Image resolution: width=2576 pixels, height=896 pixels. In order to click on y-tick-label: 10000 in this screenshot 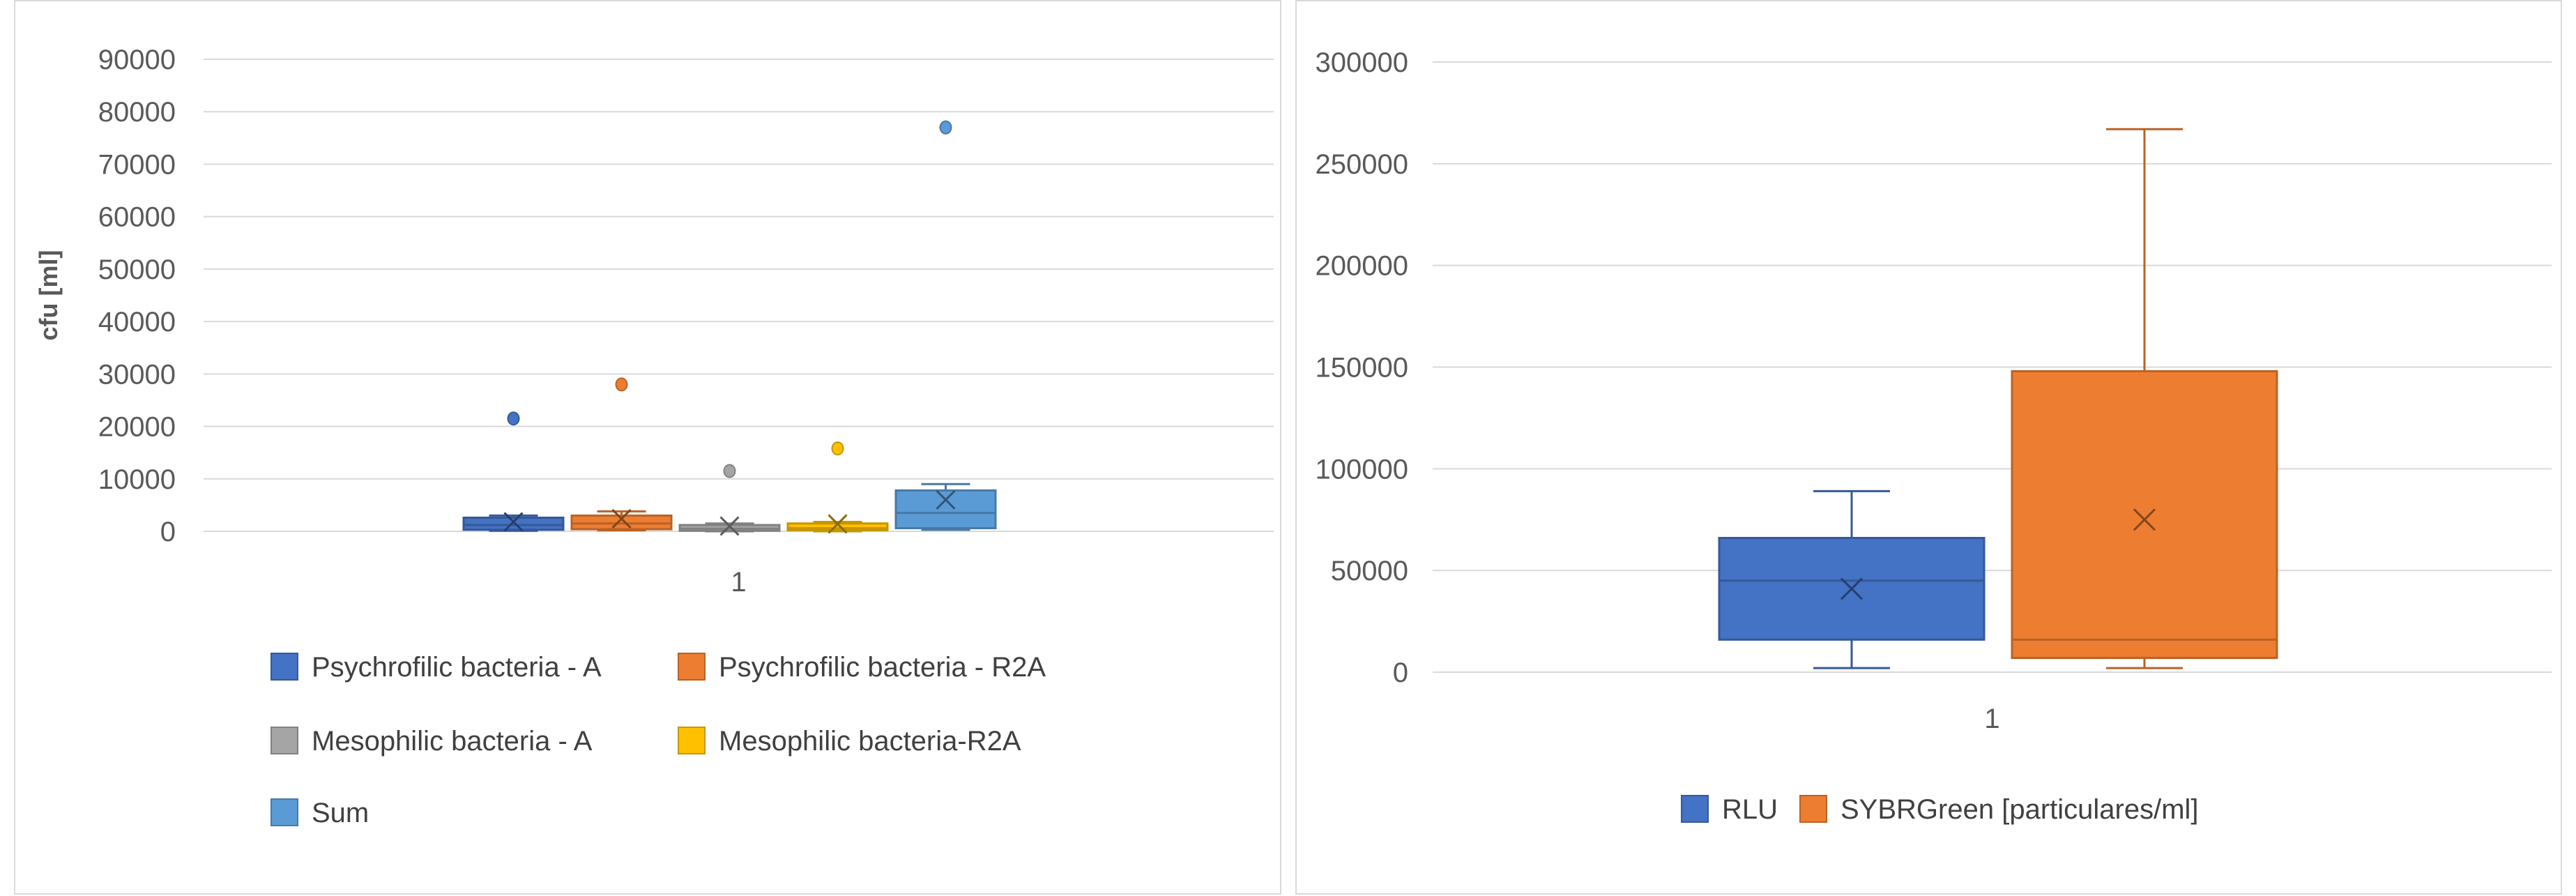, I will do `click(137, 479)`.